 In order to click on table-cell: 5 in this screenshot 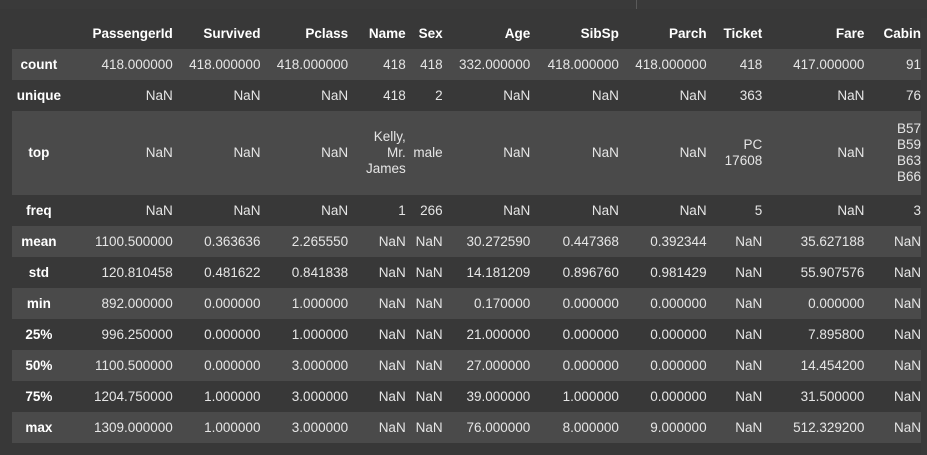, I will do `click(758, 210)`.